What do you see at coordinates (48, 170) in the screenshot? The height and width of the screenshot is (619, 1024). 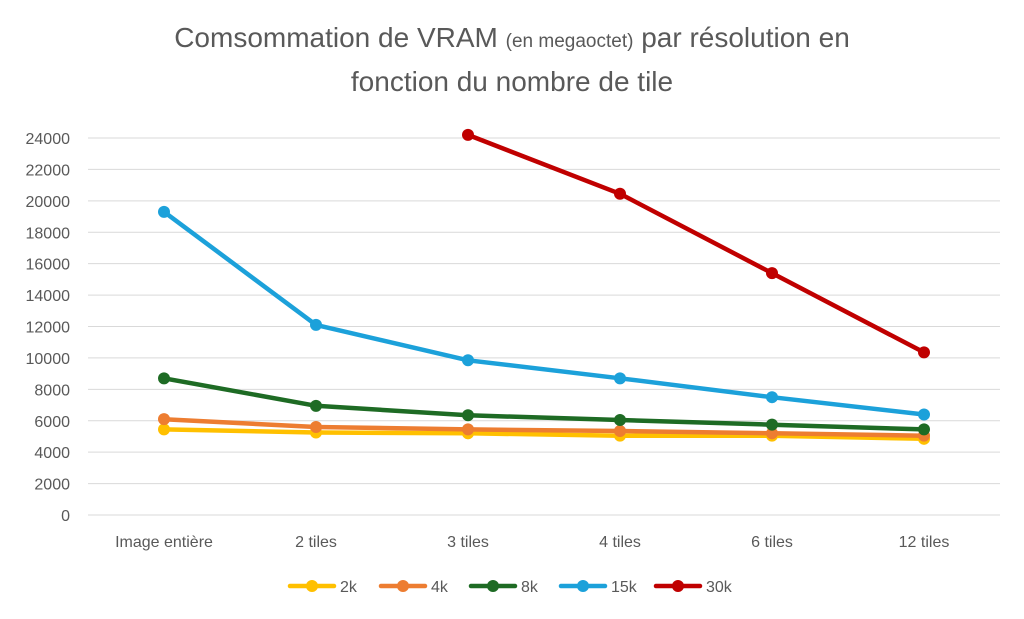 I see `y-tick-label: 22000` at bounding box center [48, 170].